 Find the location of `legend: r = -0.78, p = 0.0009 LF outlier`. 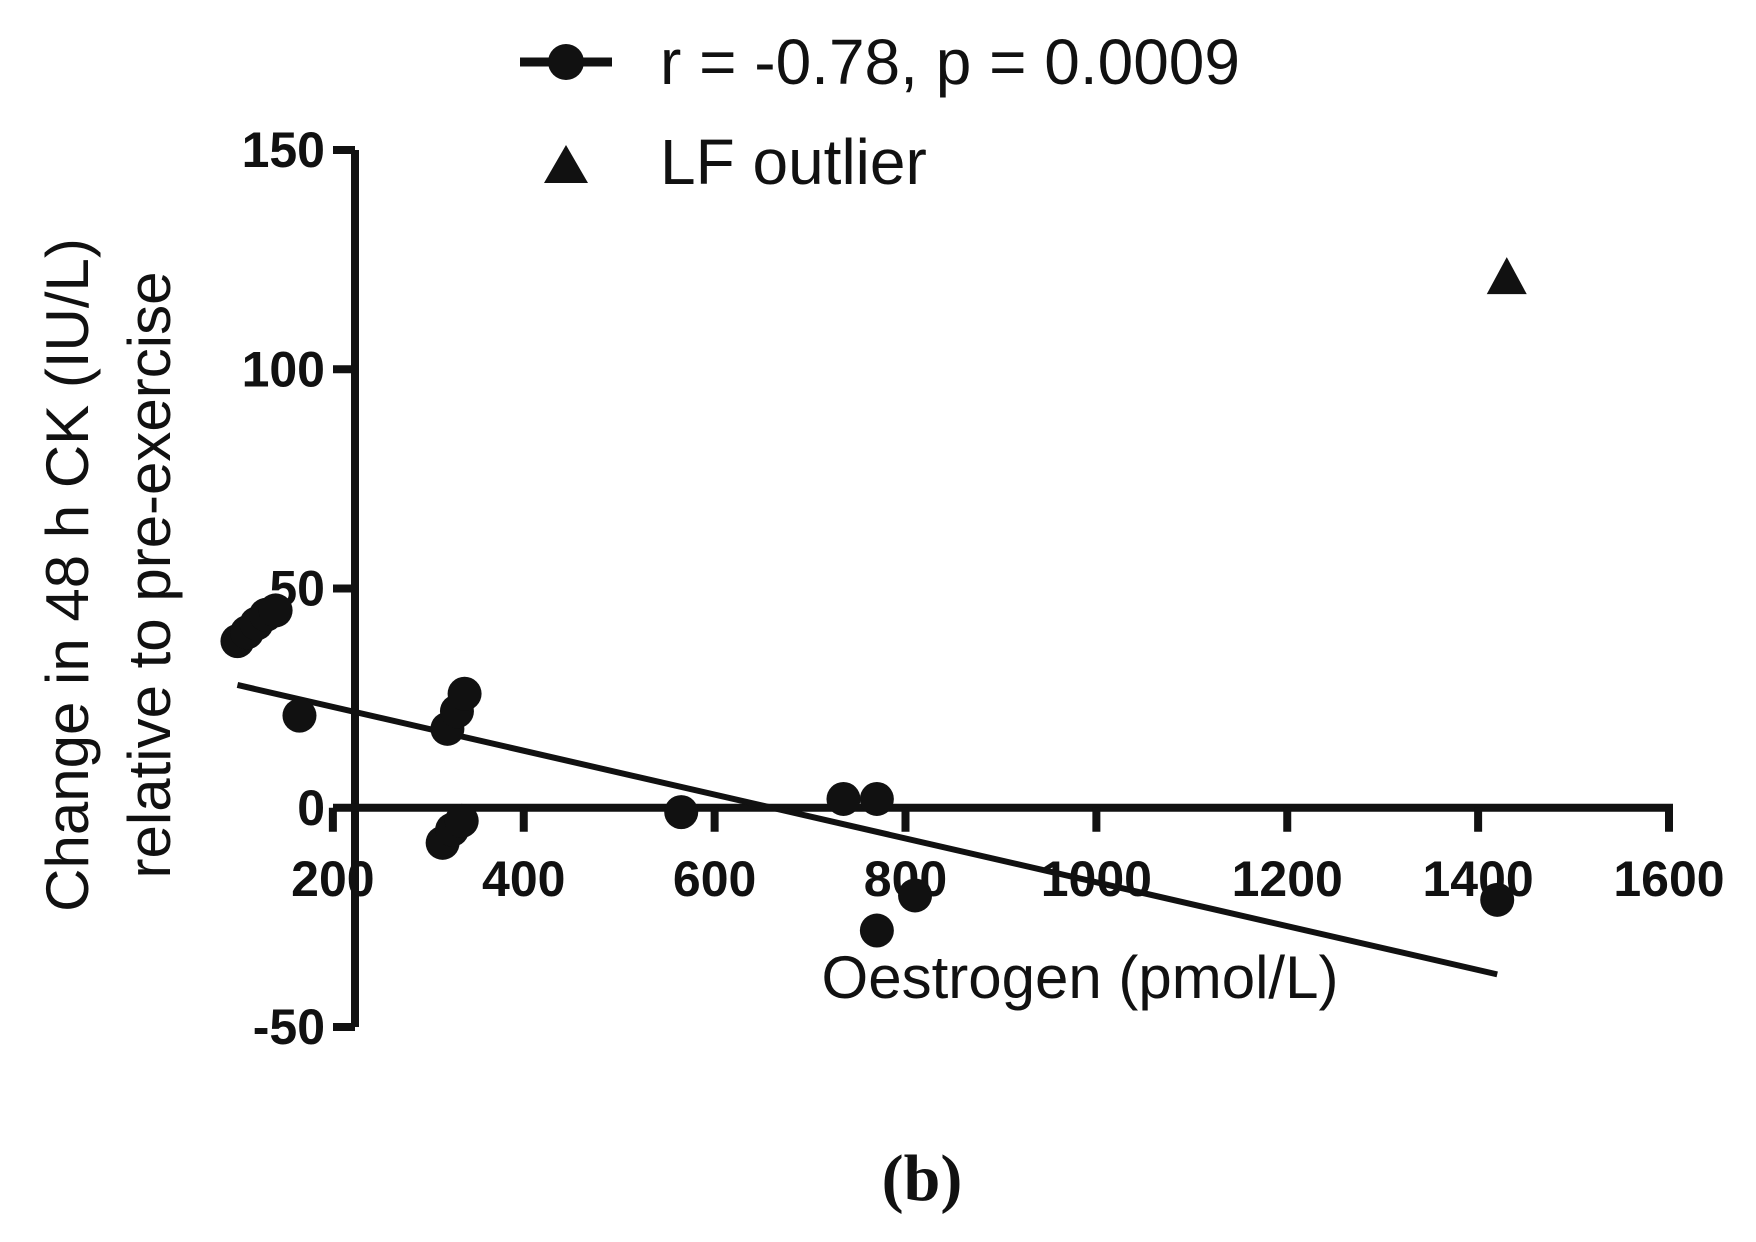

legend: r = -0.78, p = 0.0009 LF outlier is located at coordinates (880, 112).